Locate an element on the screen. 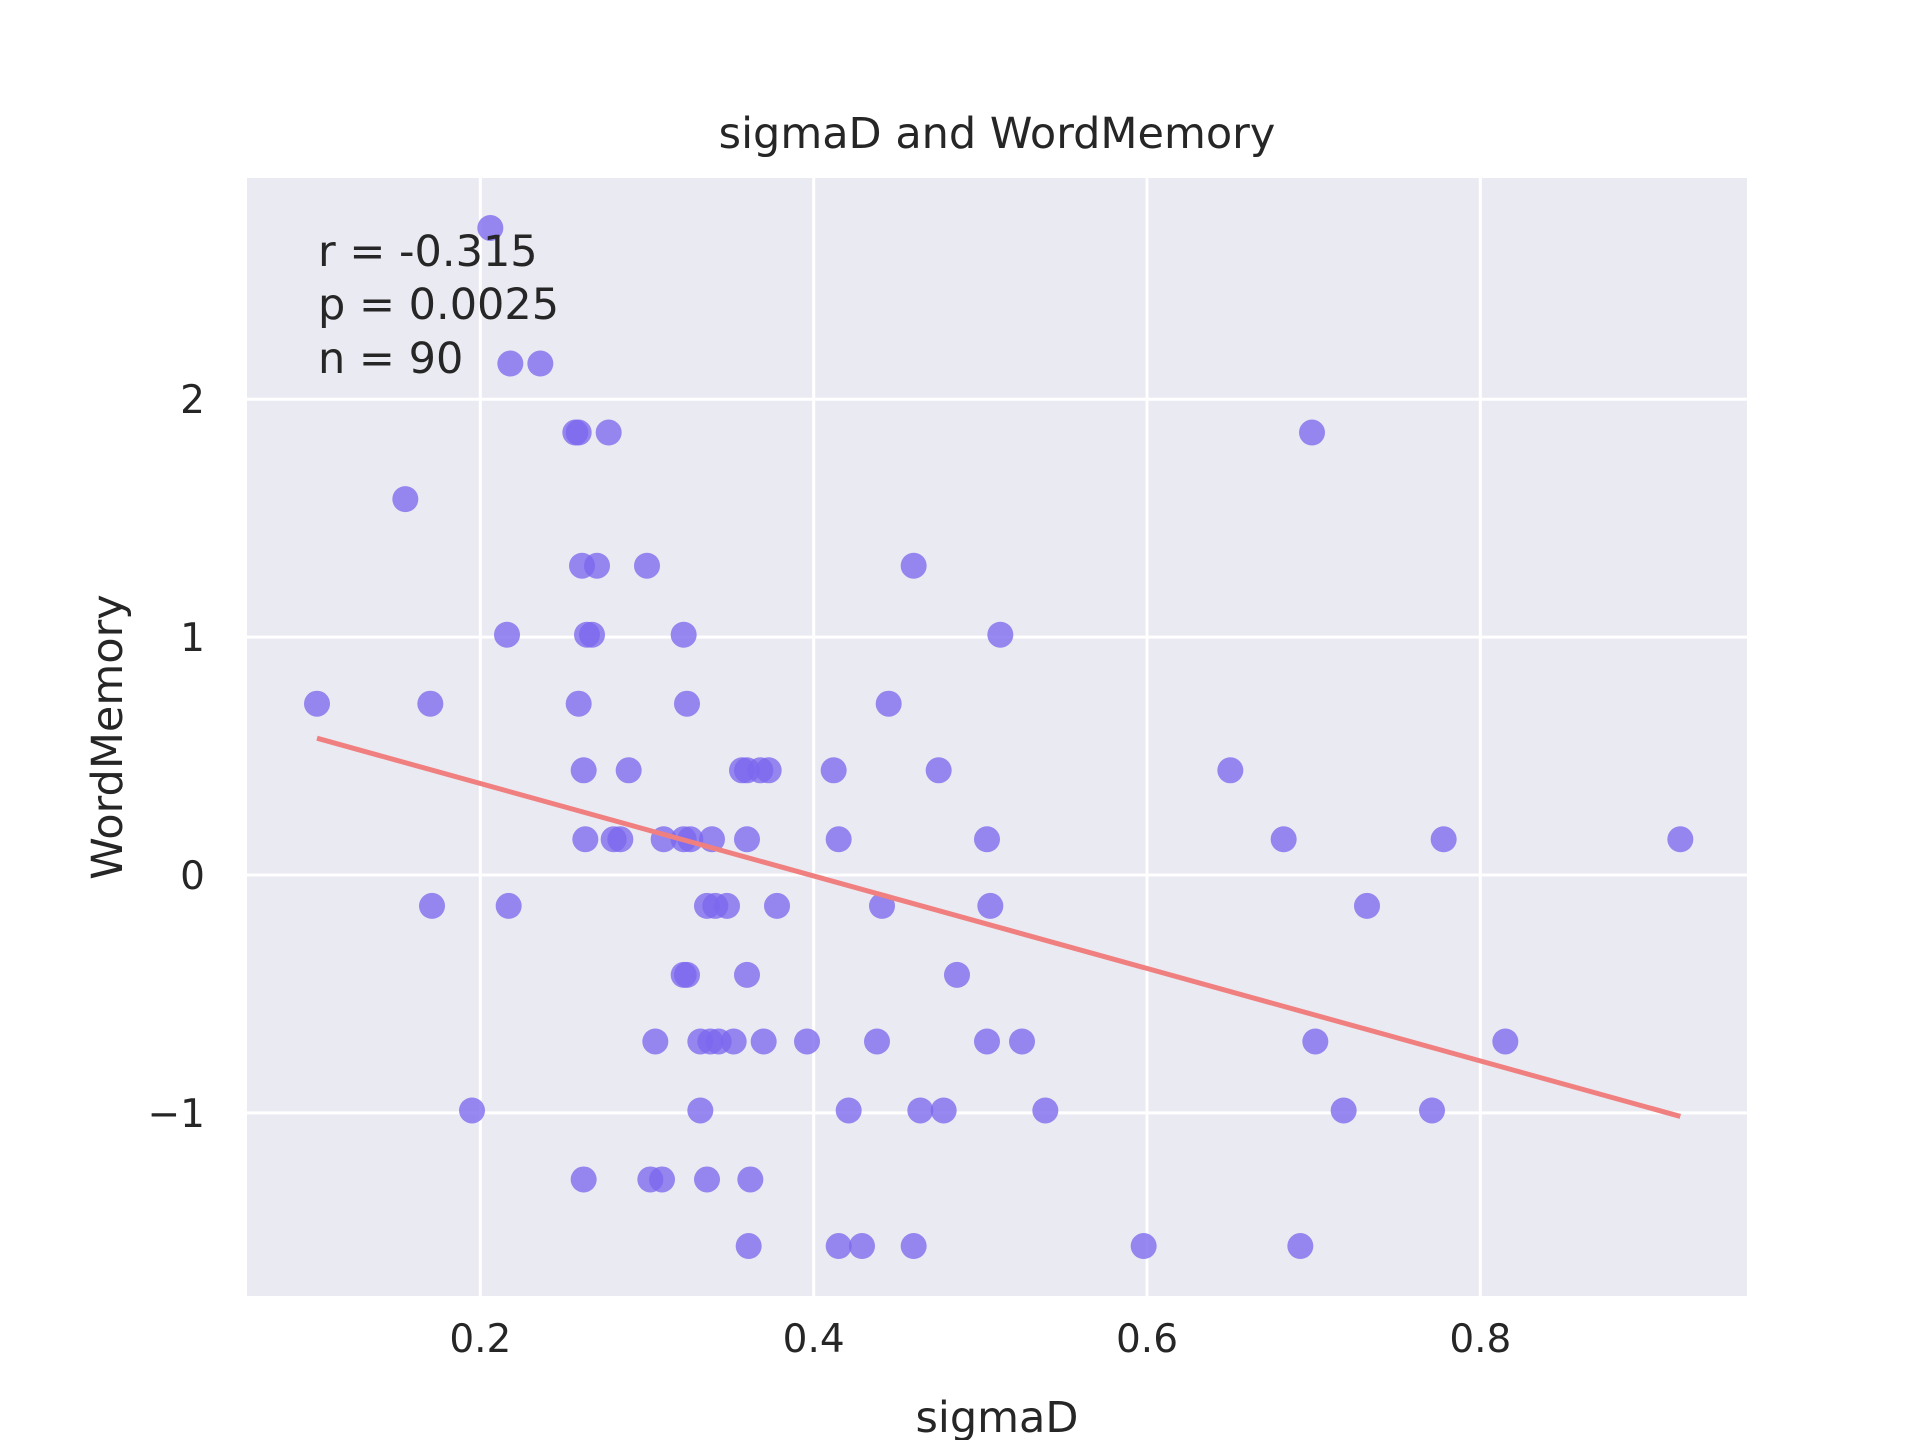 The height and width of the screenshot is (1440, 1920). x-axis-label: sigmaD is located at coordinates (997, 1416).